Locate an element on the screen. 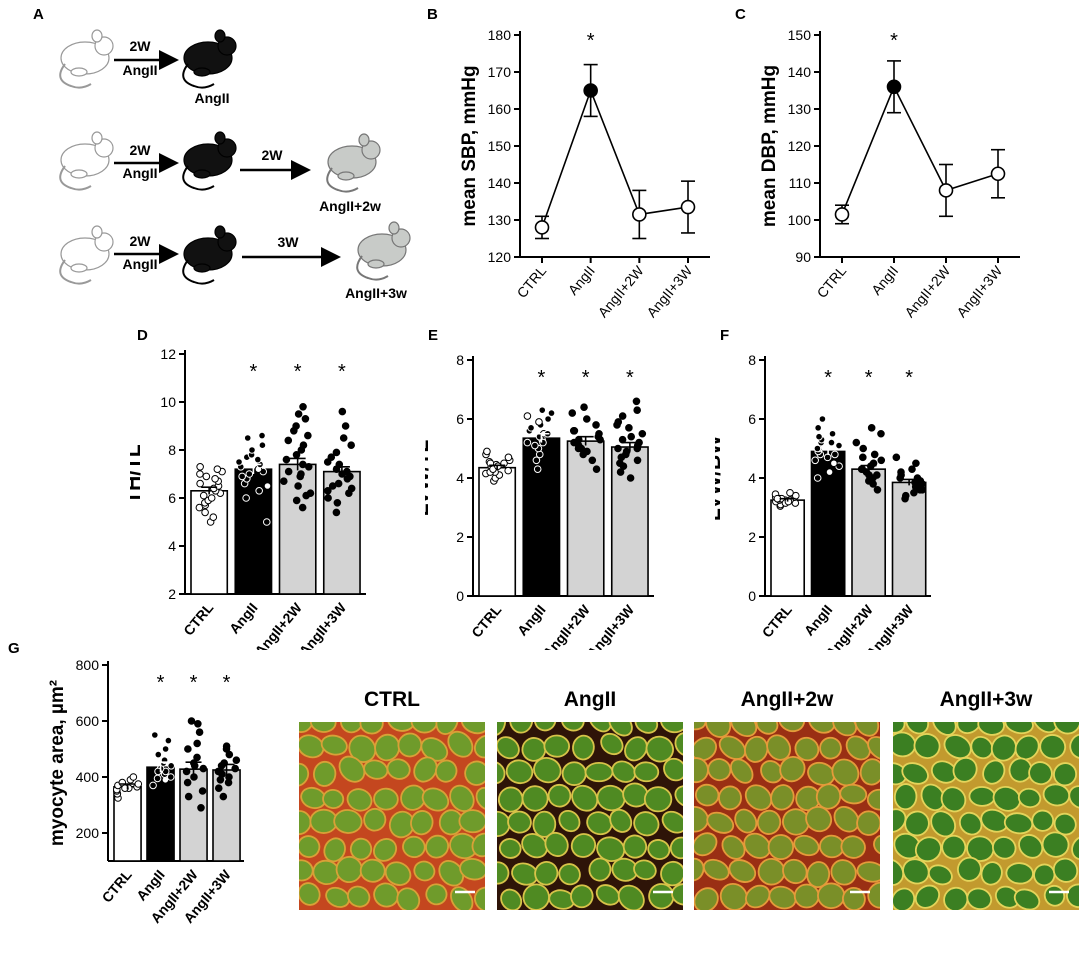 The image size is (1084, 972). x-tick-label: CTRL is located at coordinates (777, 620).